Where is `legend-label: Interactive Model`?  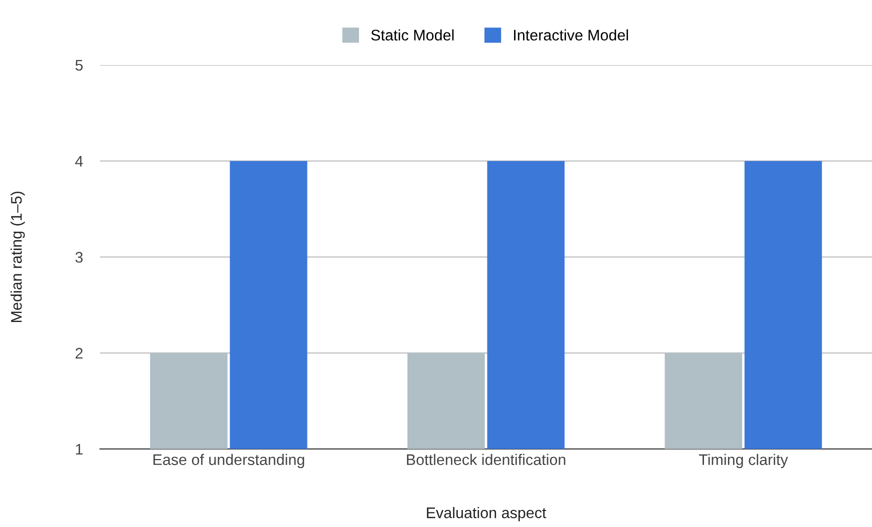
legend-label: Interactive Model is located at coordinates (571, 35).